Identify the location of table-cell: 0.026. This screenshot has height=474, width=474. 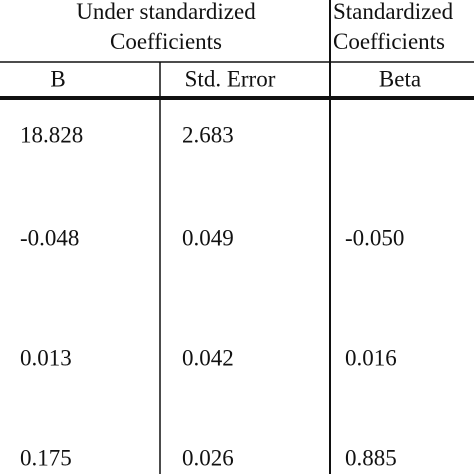
(208, 457).